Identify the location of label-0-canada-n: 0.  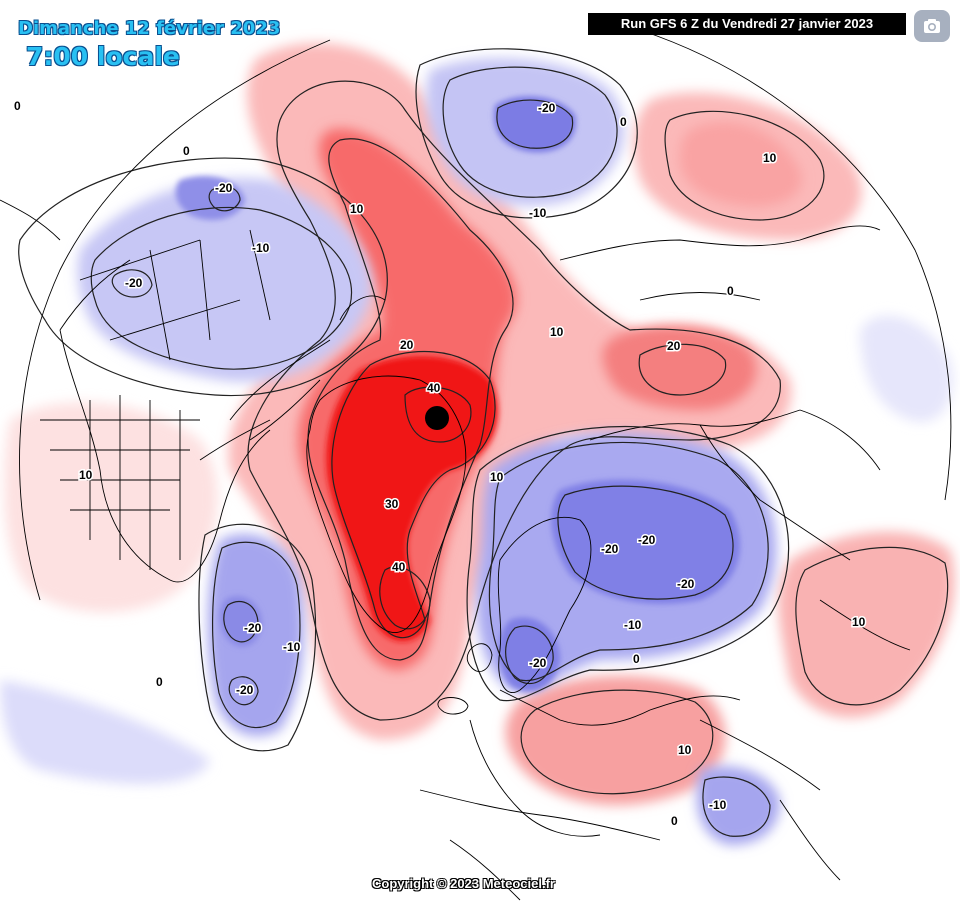
(186, 151).